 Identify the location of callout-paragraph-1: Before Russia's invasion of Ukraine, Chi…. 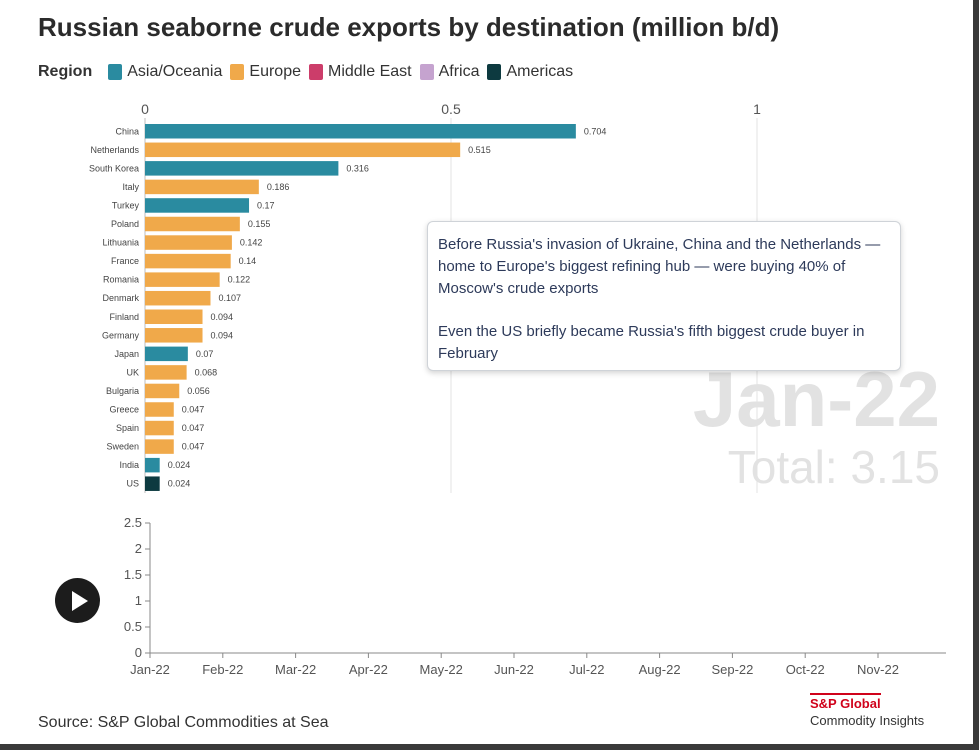
(659, 266).